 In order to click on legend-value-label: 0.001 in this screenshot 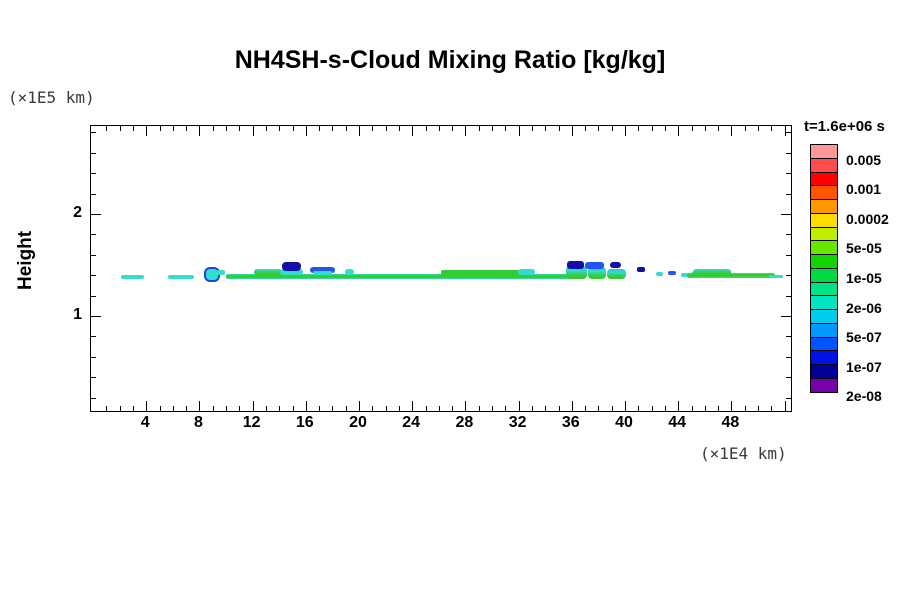, I will do `click(864, 189)`.